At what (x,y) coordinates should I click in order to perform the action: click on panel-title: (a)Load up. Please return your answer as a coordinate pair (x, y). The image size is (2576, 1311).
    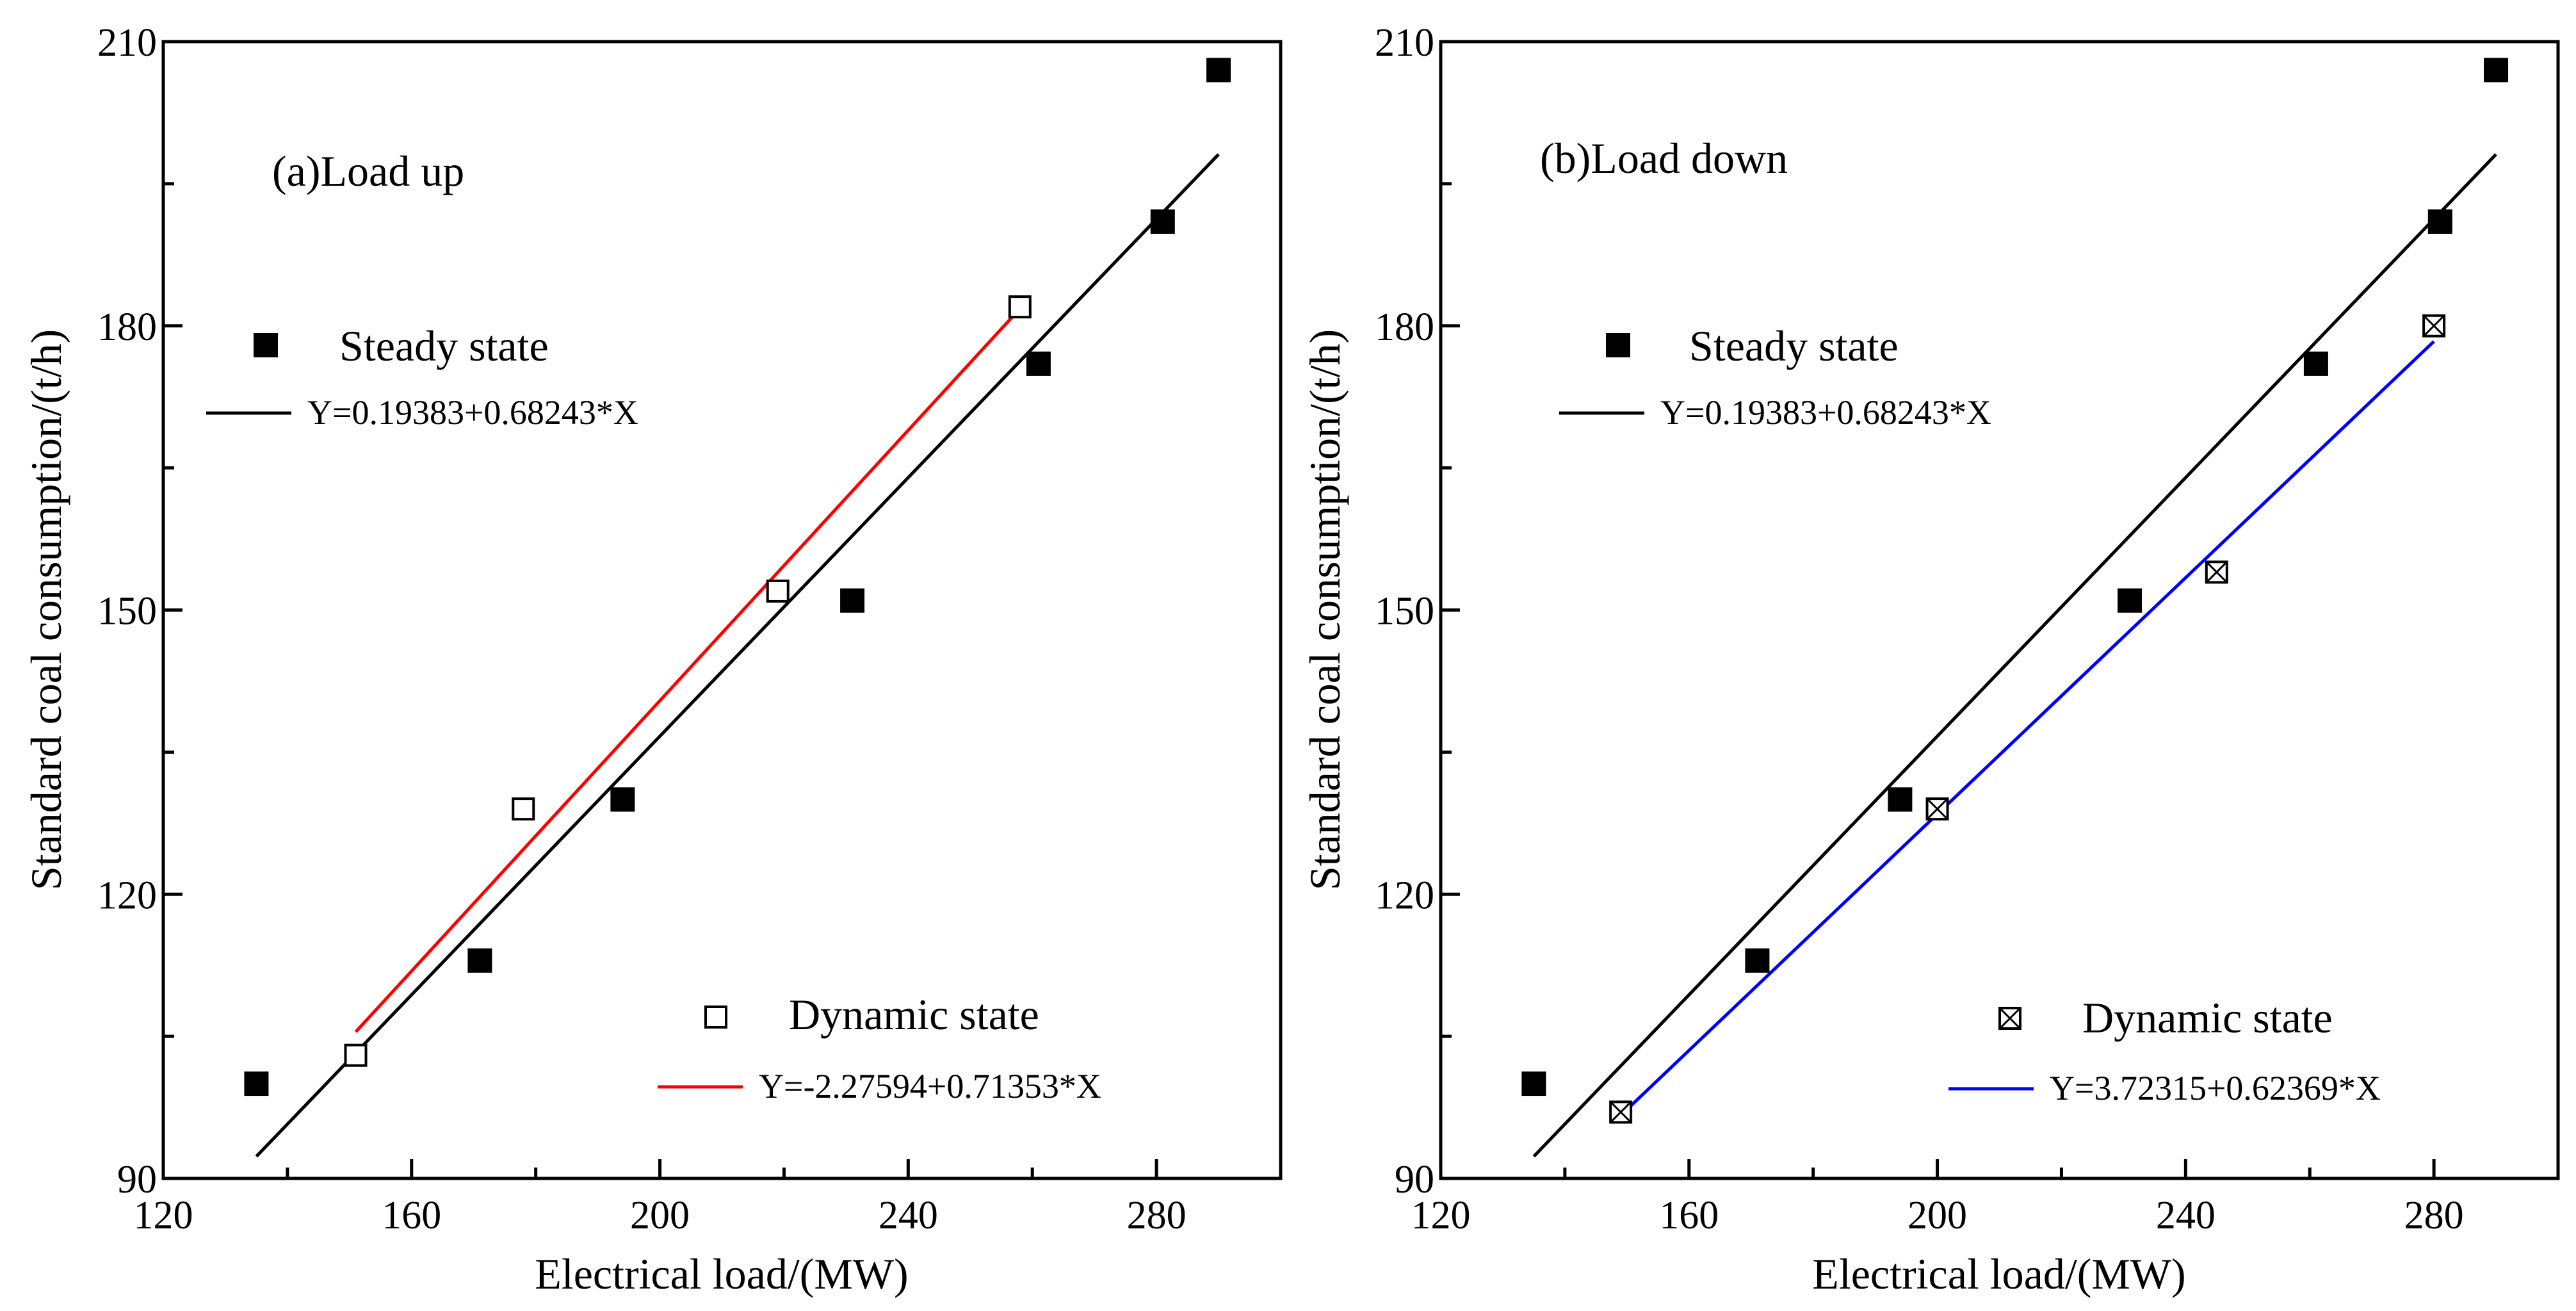
    Looking at the image, I should click on (368, 171).